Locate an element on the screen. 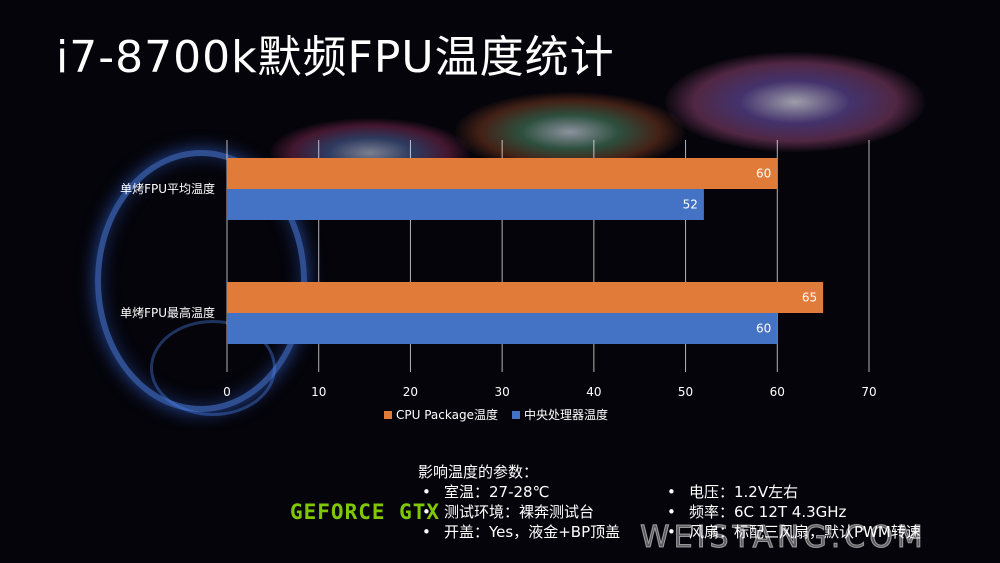 This screenshot has width=1000, height=563. data-label: 65 is located at coordinates (809, 298).